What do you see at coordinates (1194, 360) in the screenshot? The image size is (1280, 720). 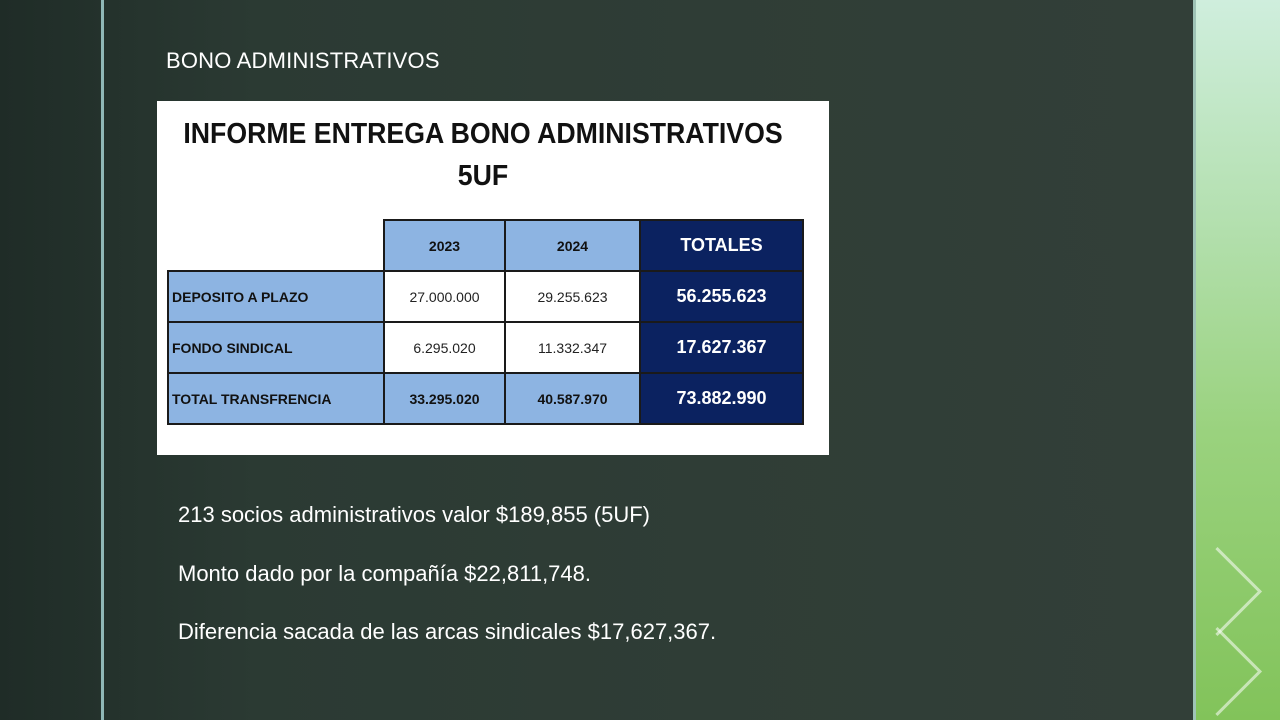 I see `right-accent-rule` at bounding box center [1194, 360].